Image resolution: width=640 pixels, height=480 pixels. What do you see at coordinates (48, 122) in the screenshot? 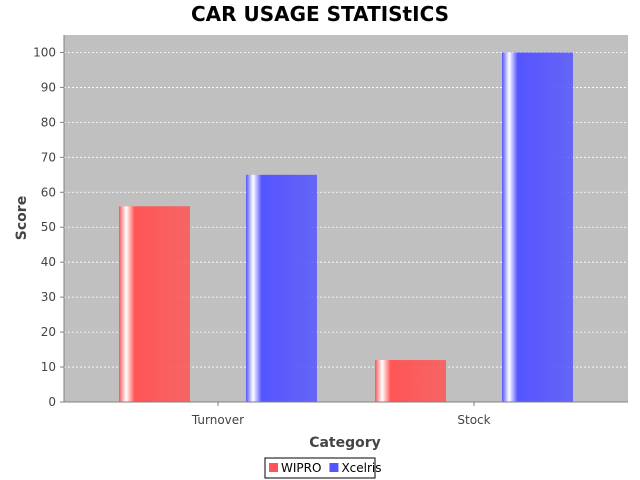
I see `y-tick-label: 80` at bounding box center [48, 122].